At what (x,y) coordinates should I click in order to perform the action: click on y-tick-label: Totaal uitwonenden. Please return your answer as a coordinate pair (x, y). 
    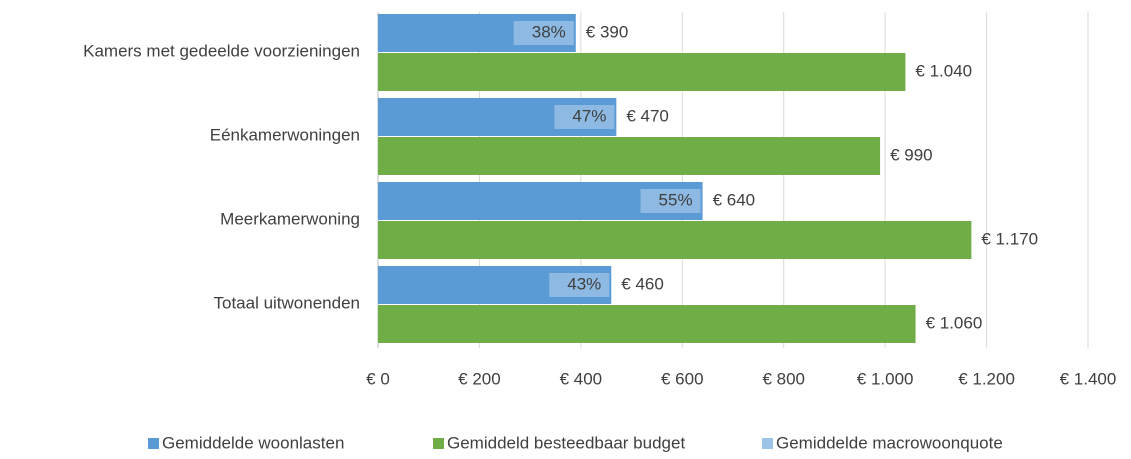
    Looking at the image, I should click on (286, 302).